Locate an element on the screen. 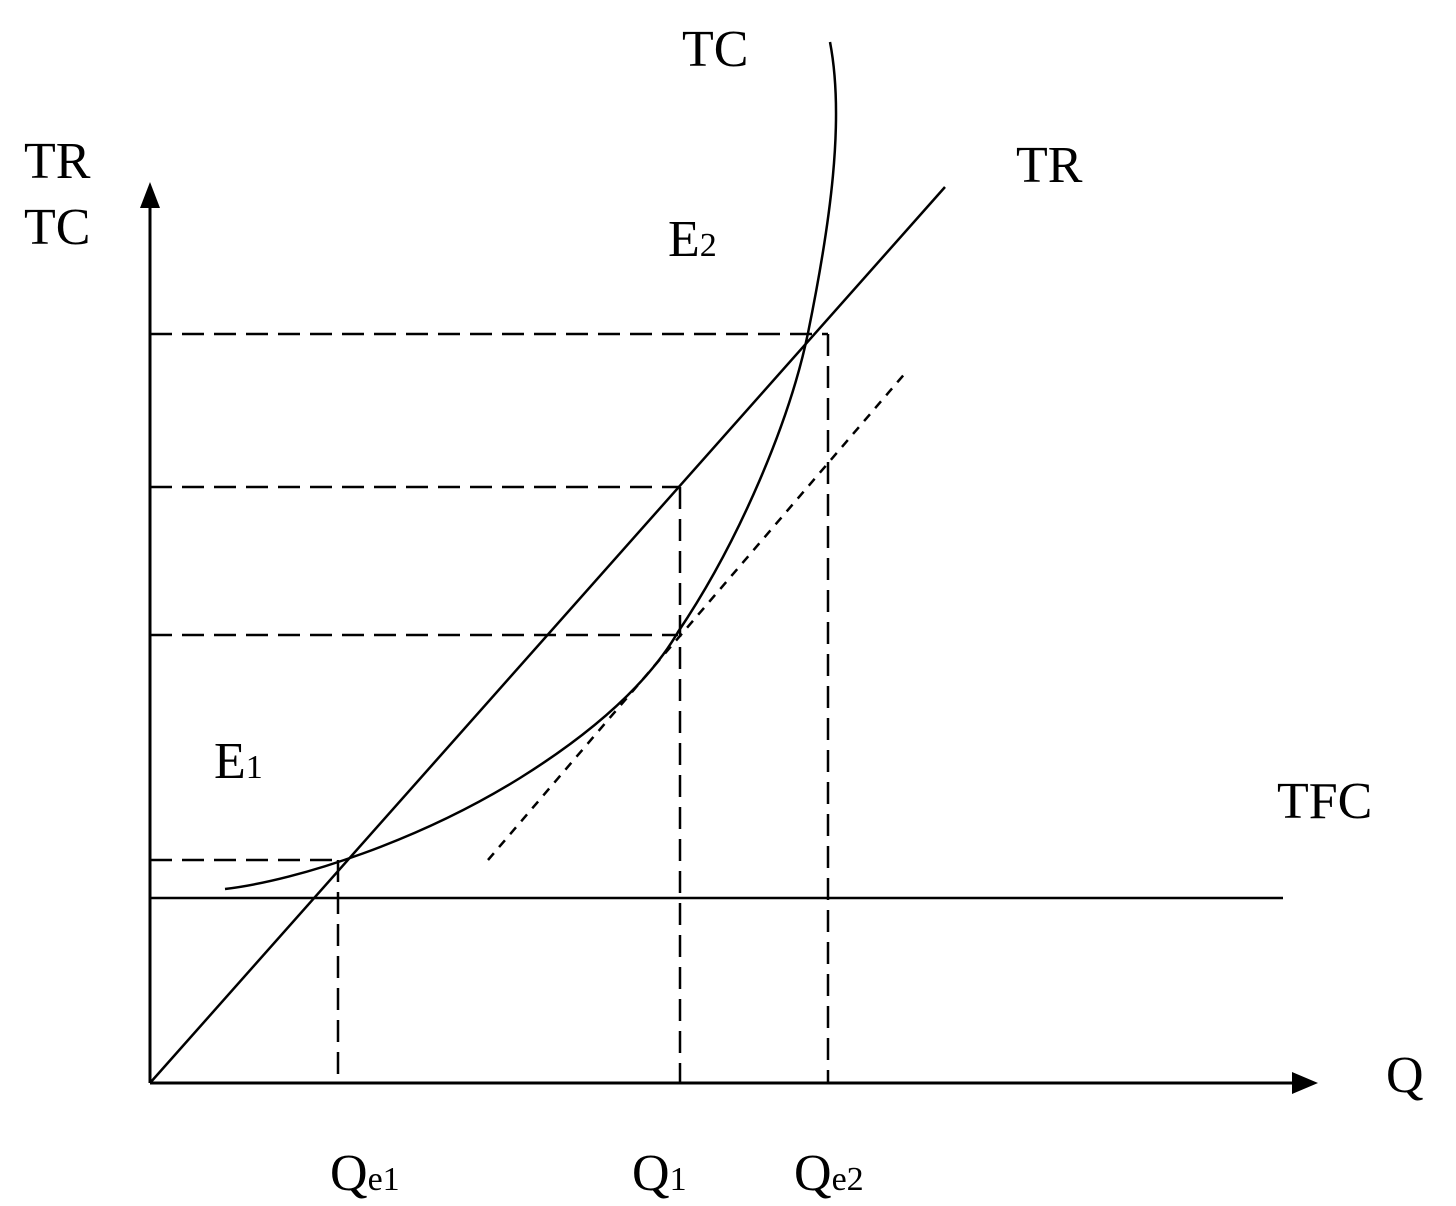 The image size is (1456, 1206). e2-label: E2 is located at coordinates (692, 239).